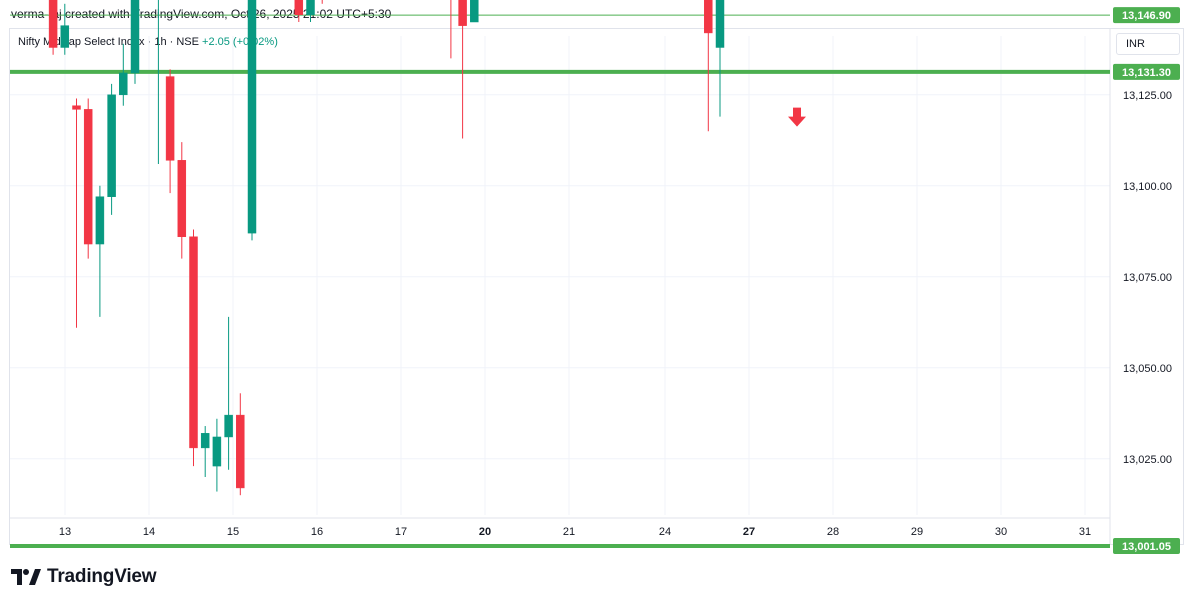 The height and width of the screenshot is (606, 1195). Describe the element at coordinates (1148, 44) in the screenshot. I see `currency-button: INR` at that location.